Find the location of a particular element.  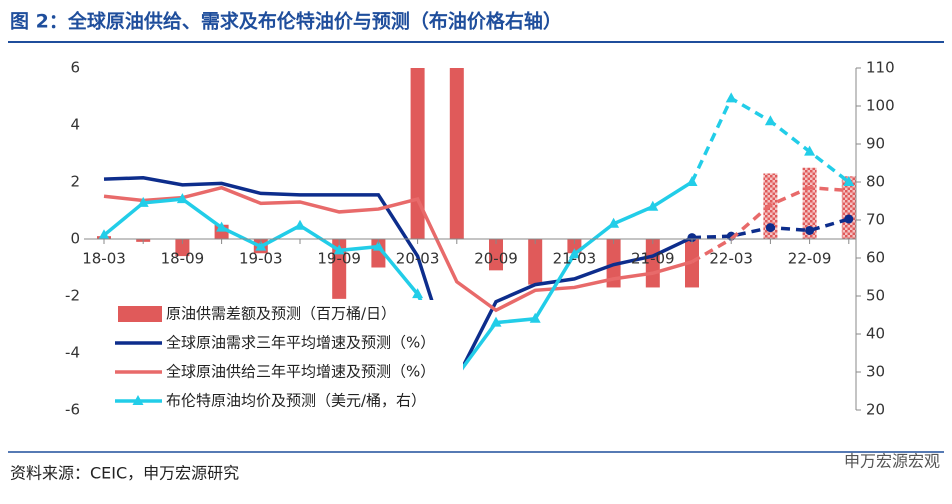

y-tick-label: -6 is located at coordinates (72, 410).